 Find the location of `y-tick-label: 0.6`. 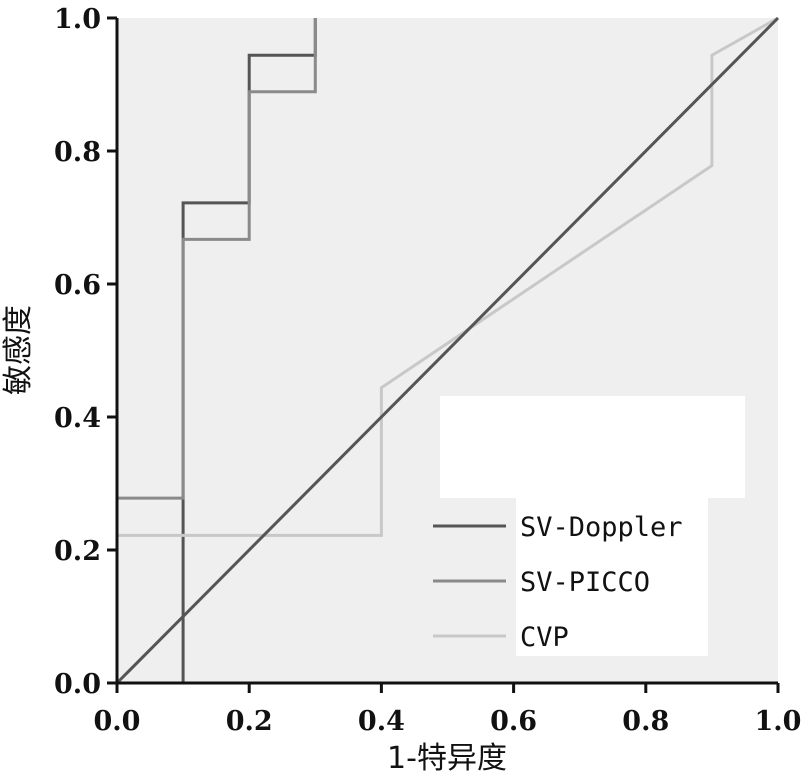

y-tick-label: 0.6 is located at coordinates (77, 285).